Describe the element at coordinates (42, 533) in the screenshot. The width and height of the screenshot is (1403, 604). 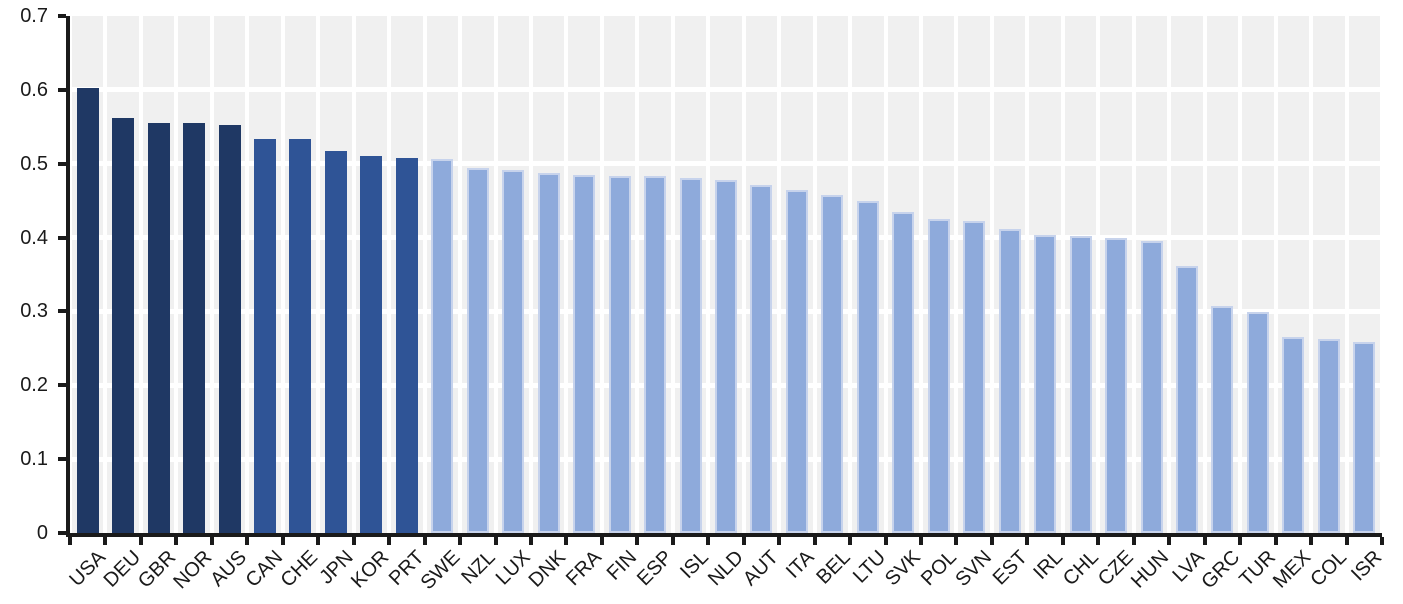
I see `y-tick-label: 0` at that location.